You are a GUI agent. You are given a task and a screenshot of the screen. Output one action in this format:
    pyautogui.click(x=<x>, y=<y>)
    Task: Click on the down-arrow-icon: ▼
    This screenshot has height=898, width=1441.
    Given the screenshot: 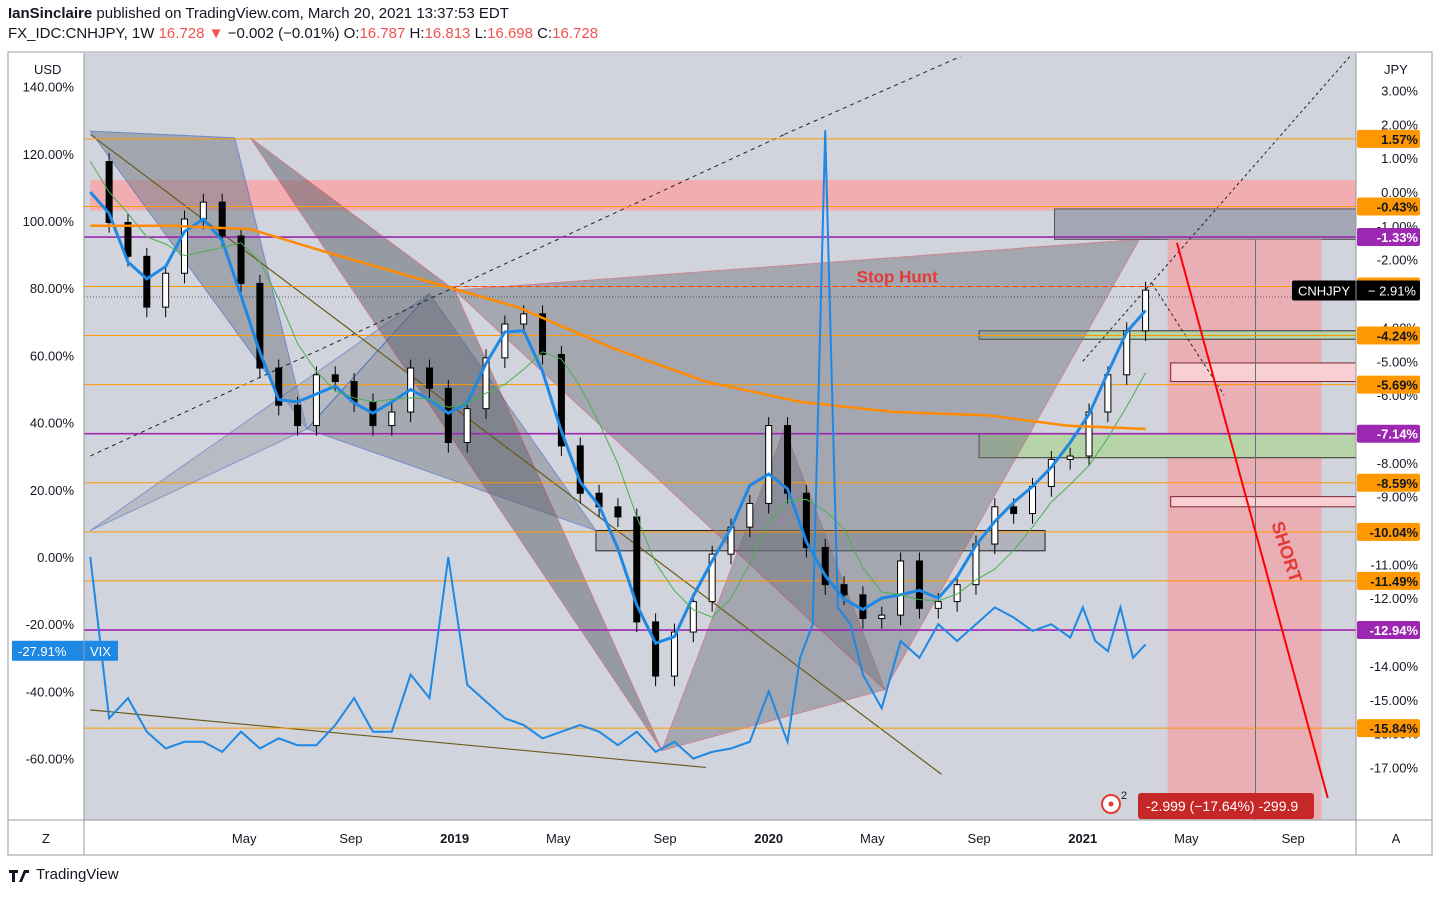 What is the action you would take?
    pyautogui.click(x=216, y=33)
    